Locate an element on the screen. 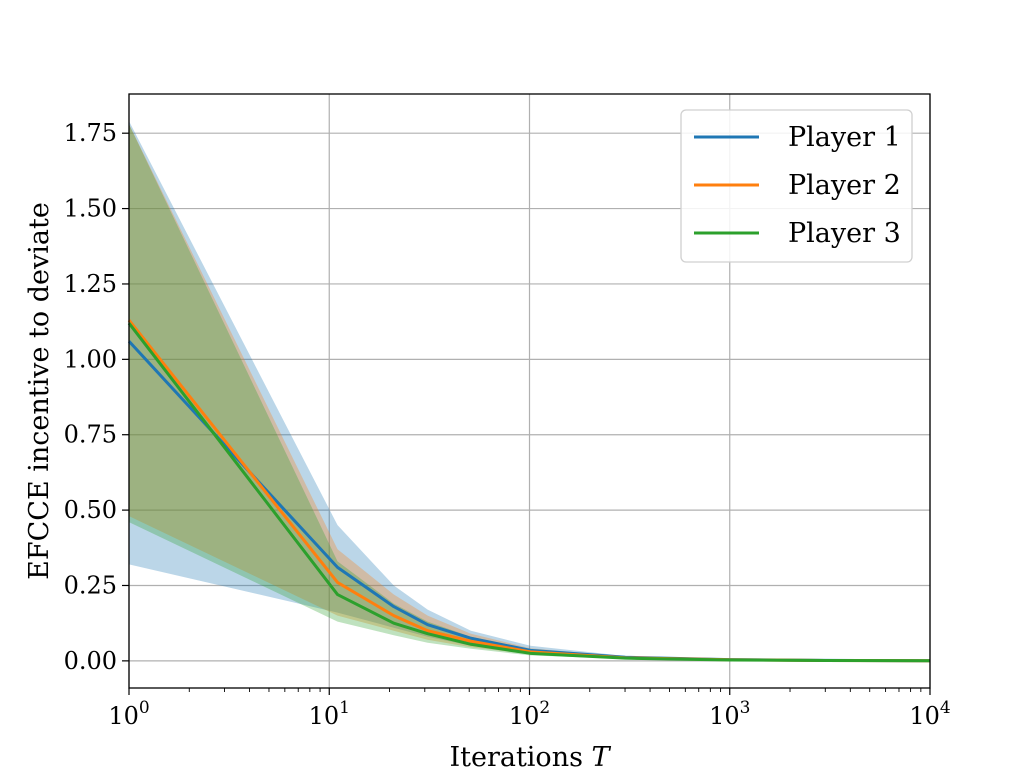  legend-box is located at coordinates (796, 186).